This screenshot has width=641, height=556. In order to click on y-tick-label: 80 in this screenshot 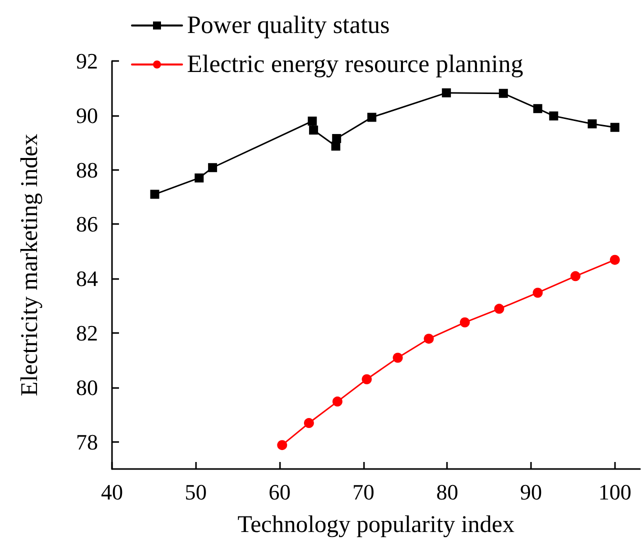, I will do `click(87, 387)`.